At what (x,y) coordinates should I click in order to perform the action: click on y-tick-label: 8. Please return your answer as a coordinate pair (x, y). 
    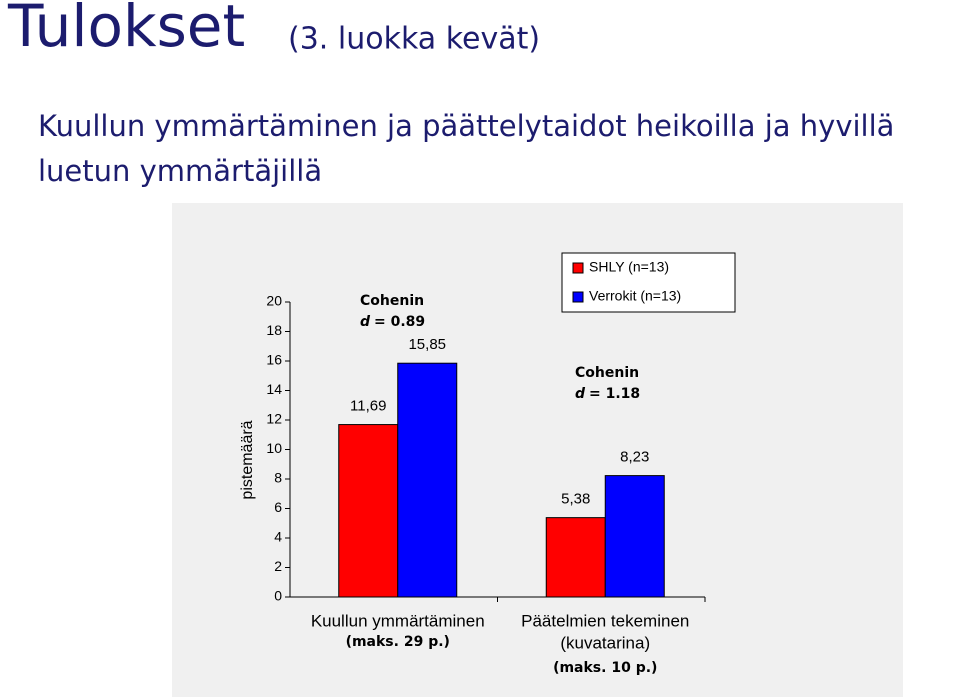
    Looking at the image, I should click on (278, 478).